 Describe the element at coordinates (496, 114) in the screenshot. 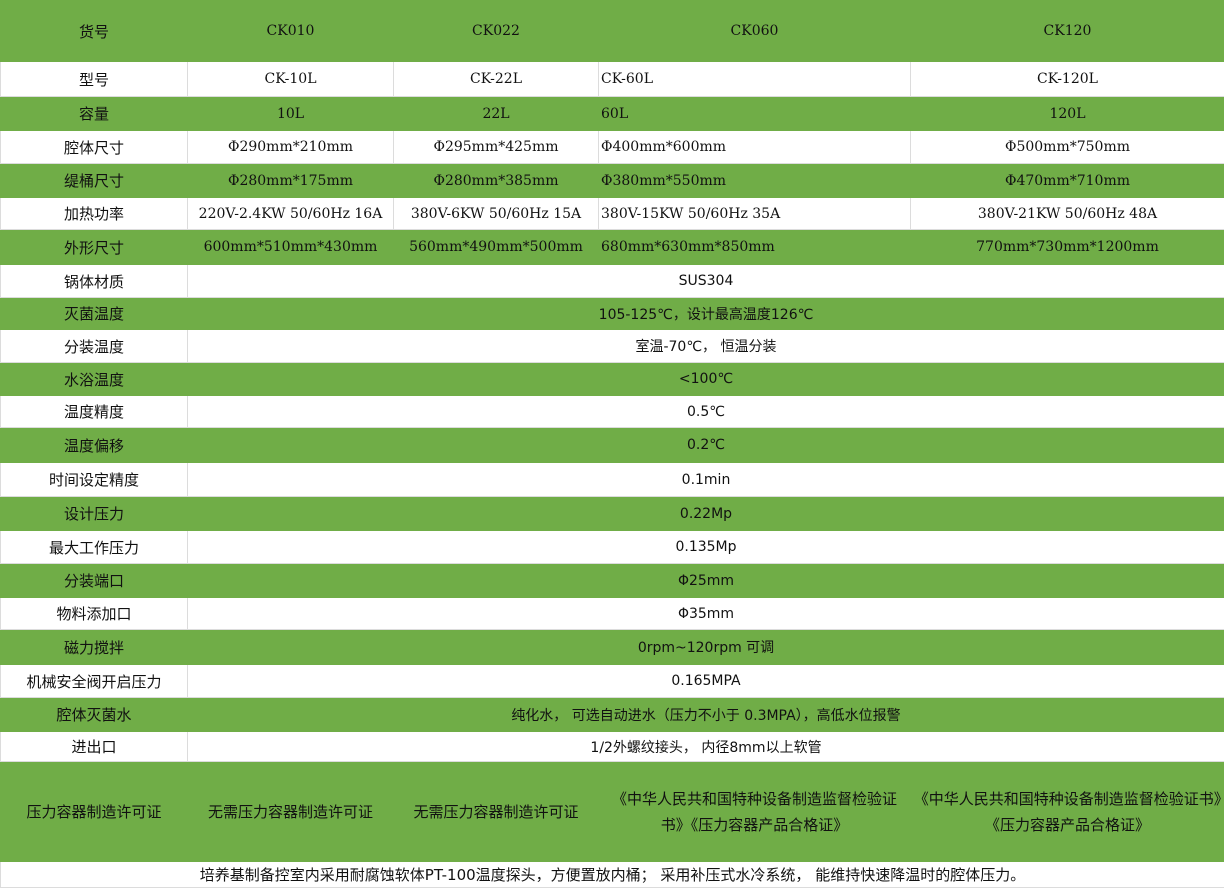

I see `spec-cell: 22L` at that location.